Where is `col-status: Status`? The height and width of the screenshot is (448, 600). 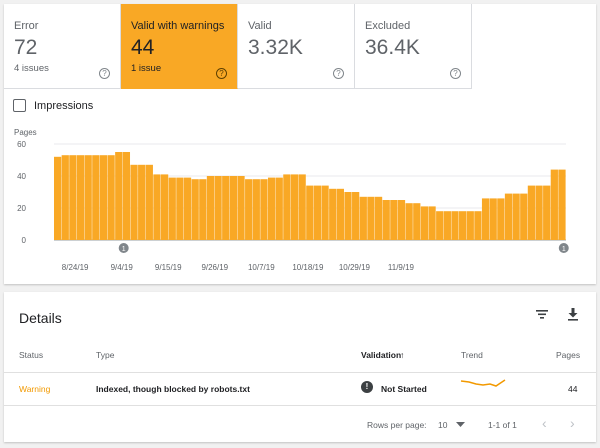
col-status: Status is located at coordinates (31, 355).